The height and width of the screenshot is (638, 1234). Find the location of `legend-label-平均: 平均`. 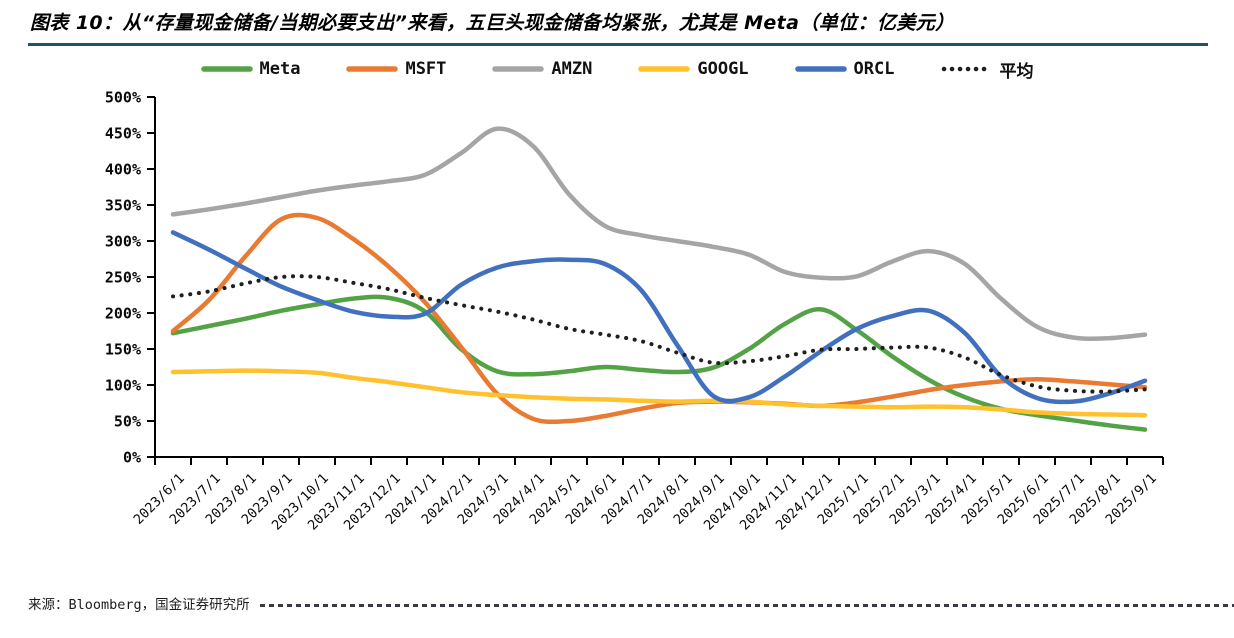

legend-label-平均: 平均 is located at coordinates (1016, 71).